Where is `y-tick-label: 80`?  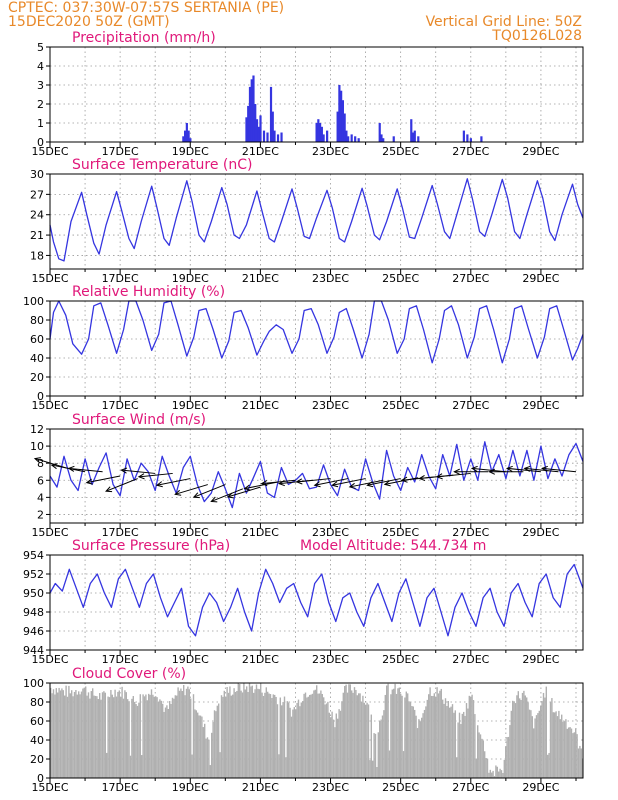
y-tick-label: 80 is located at coordinates (37, 702).